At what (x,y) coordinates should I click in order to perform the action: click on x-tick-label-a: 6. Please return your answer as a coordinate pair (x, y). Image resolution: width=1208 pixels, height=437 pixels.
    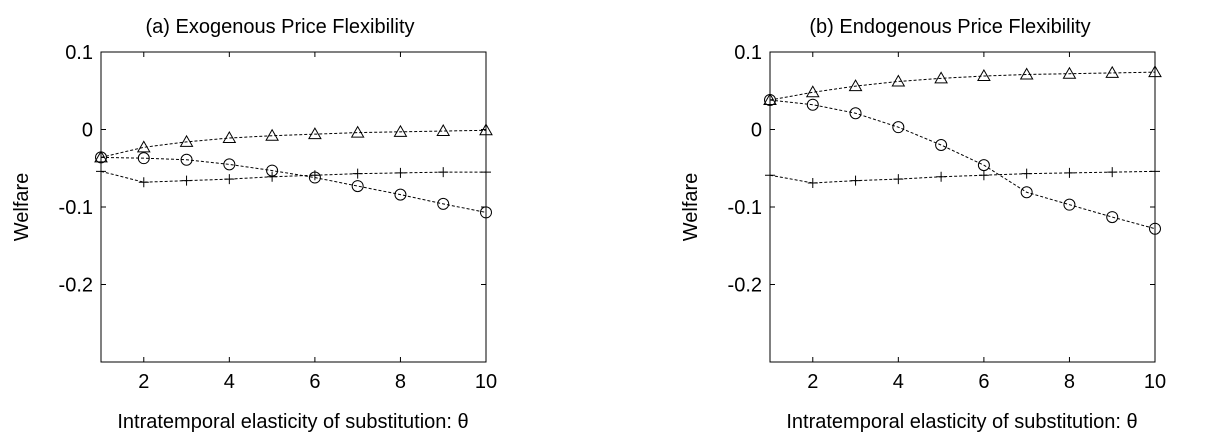
    Looking at the image, I should click on (314, 382).